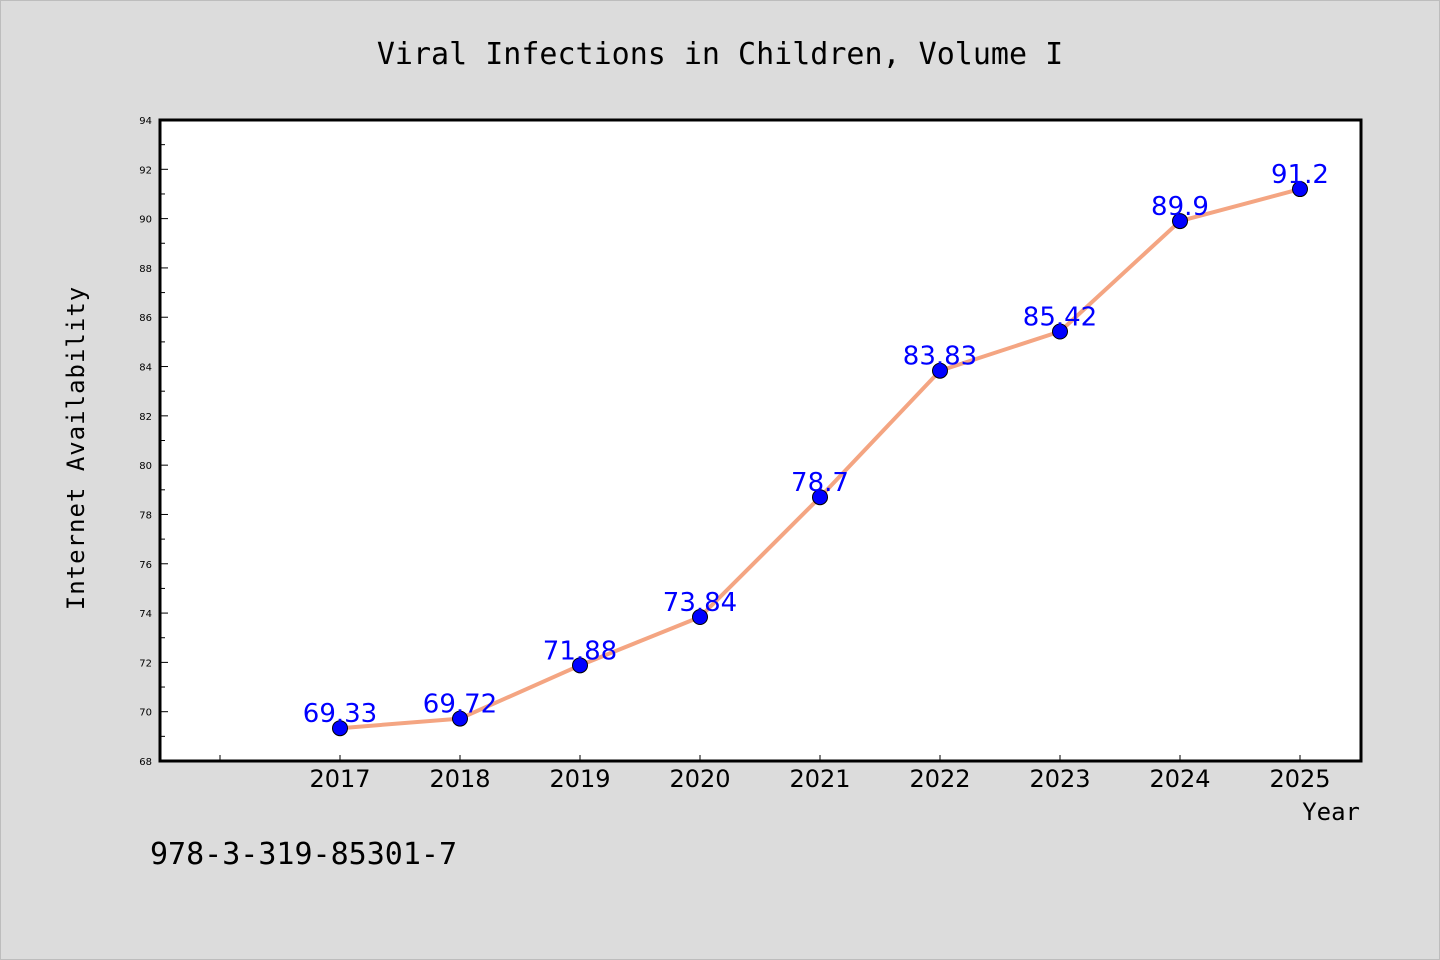 This screenshot has width=1440, height=960. Describe the element at coordinates (145, 565) in the screenshot. I see `y-tick-label: 76` at that location.